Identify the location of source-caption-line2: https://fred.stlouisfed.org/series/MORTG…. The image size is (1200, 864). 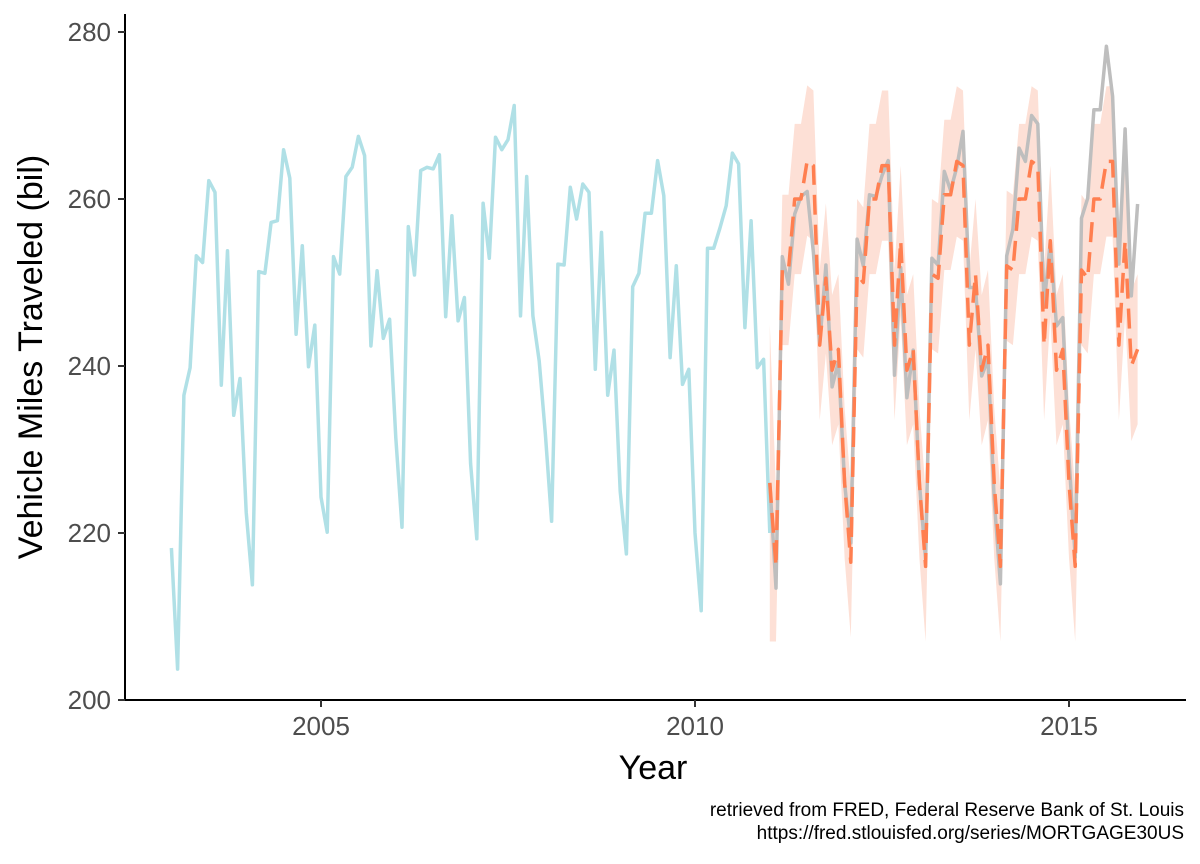
(970, 833).